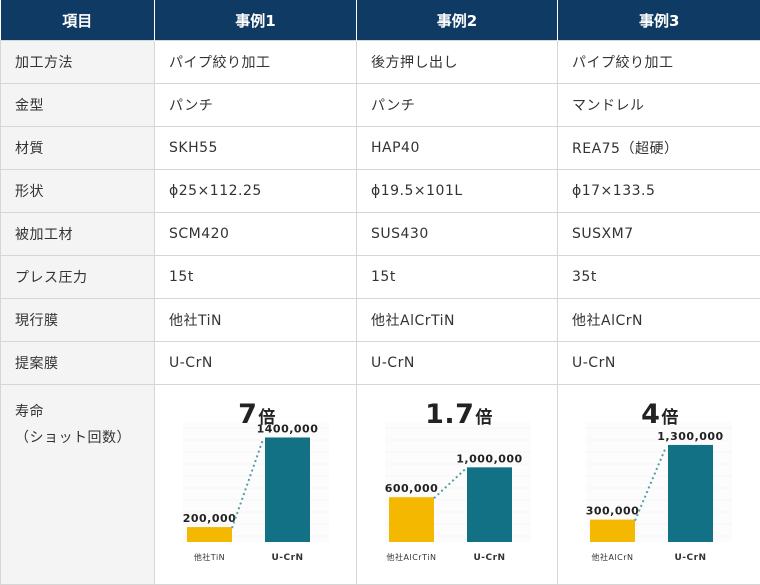  Describe the element at coordinates (210, 518) in the screenshot. I see `bar-value-label: 200,000` at that location.